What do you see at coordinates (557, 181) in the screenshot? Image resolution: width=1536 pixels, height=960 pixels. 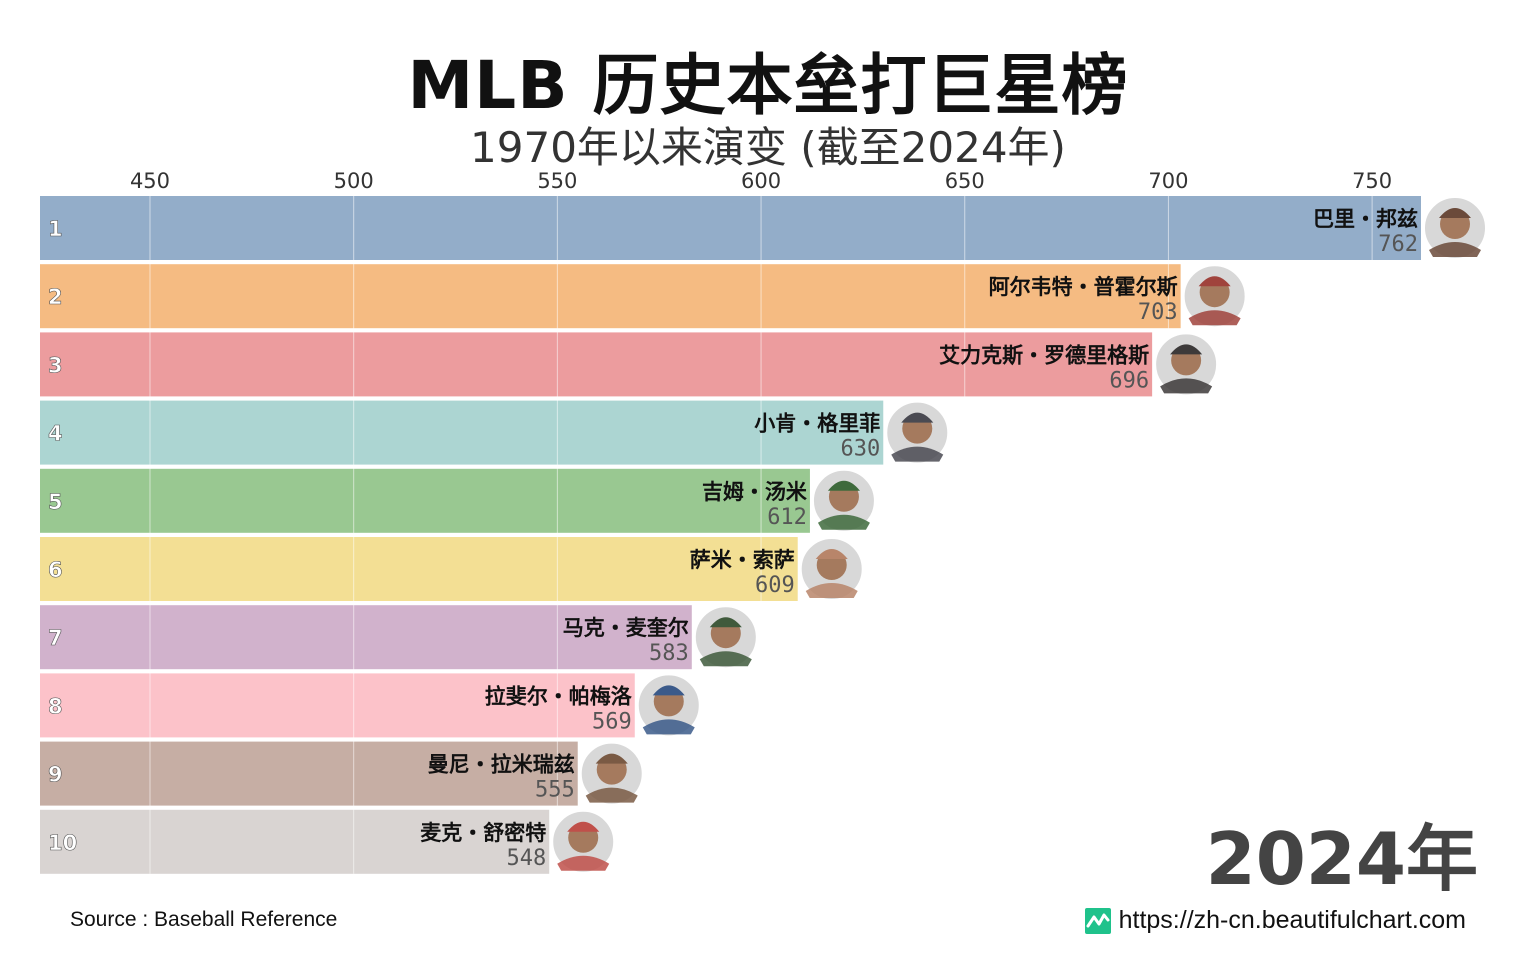 I see `x-tick-label: 550` at bounding box center [557, 181].